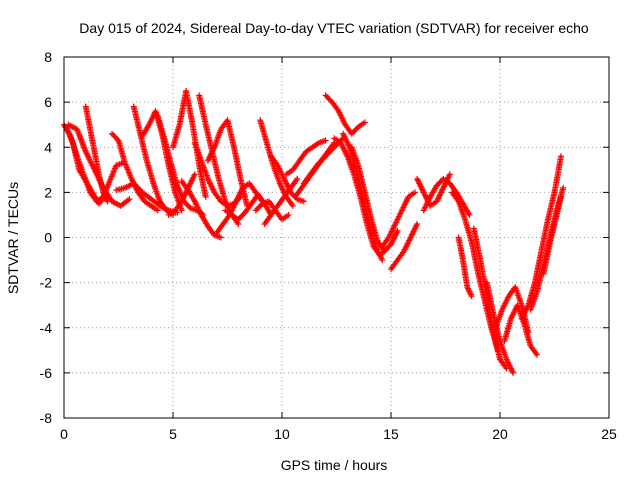 The image size is (640, 480). Describe the element at coordinates (46, 418) in the screenshot. I see `y-tick-label: -8` at that location.